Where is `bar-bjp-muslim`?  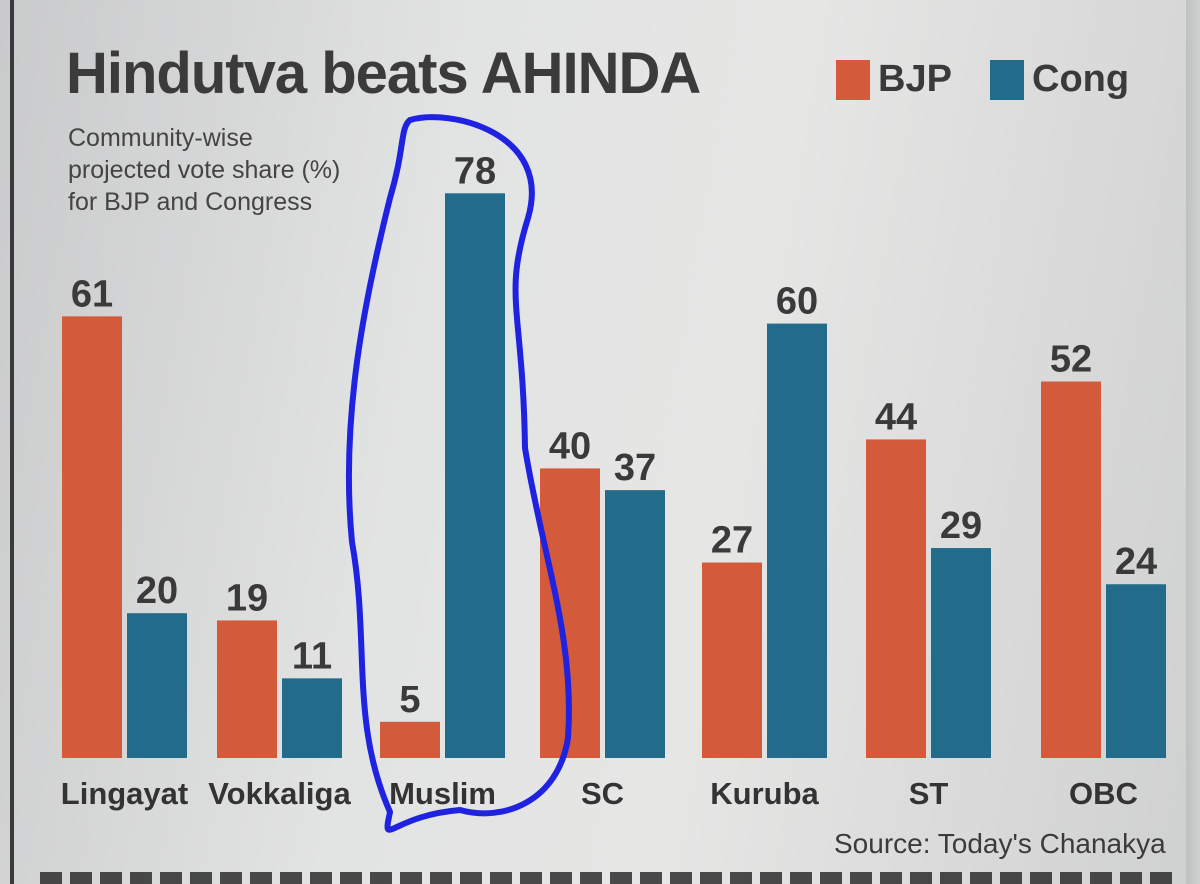
bar-bjp-muslim is located at coordinates (410, 739).